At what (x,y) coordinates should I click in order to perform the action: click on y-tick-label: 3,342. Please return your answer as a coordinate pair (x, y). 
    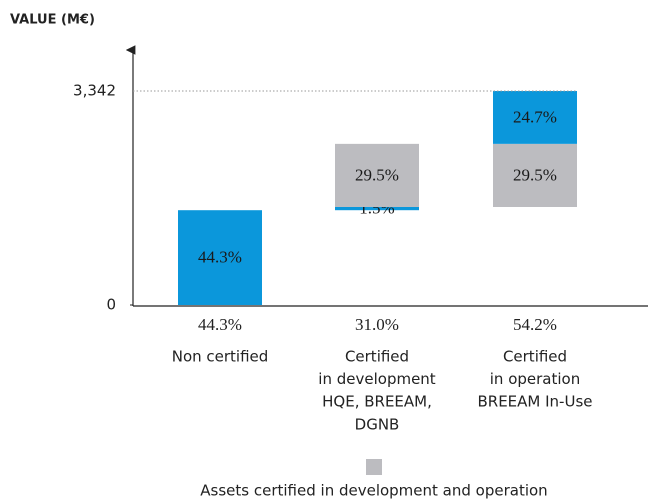
    Looking at the image, I should click on (94, 91).